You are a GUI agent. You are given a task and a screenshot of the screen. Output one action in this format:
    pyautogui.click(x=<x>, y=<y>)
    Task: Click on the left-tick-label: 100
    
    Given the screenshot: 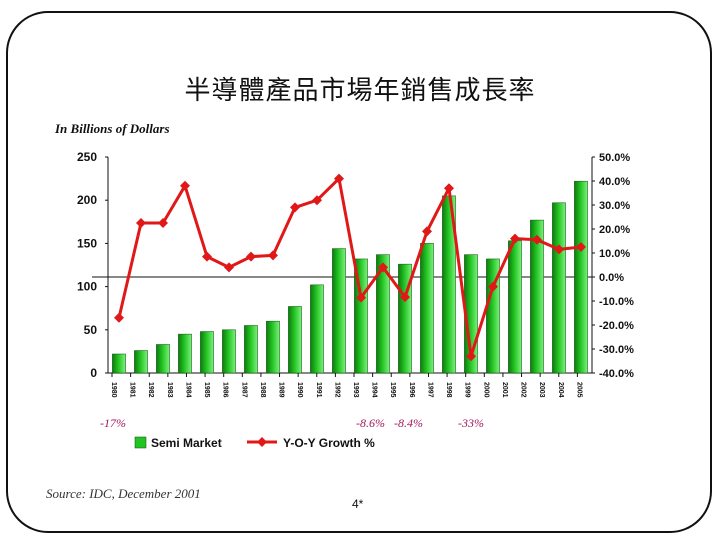 What is the action you would take?
    pyautogui.click(x=87, y=287)
    